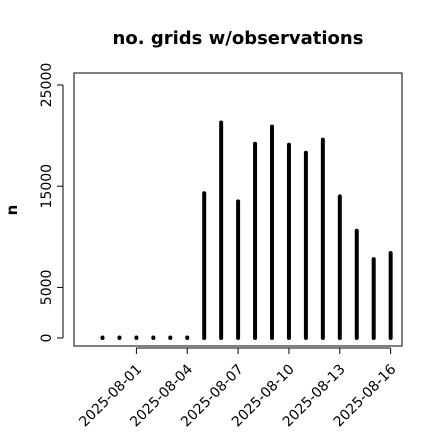 The height and width of the screenshot is (440, 440). Describe the element at coordinates (47, 288) in the screenshot. I see `y-tick-label: 5000` at that location.